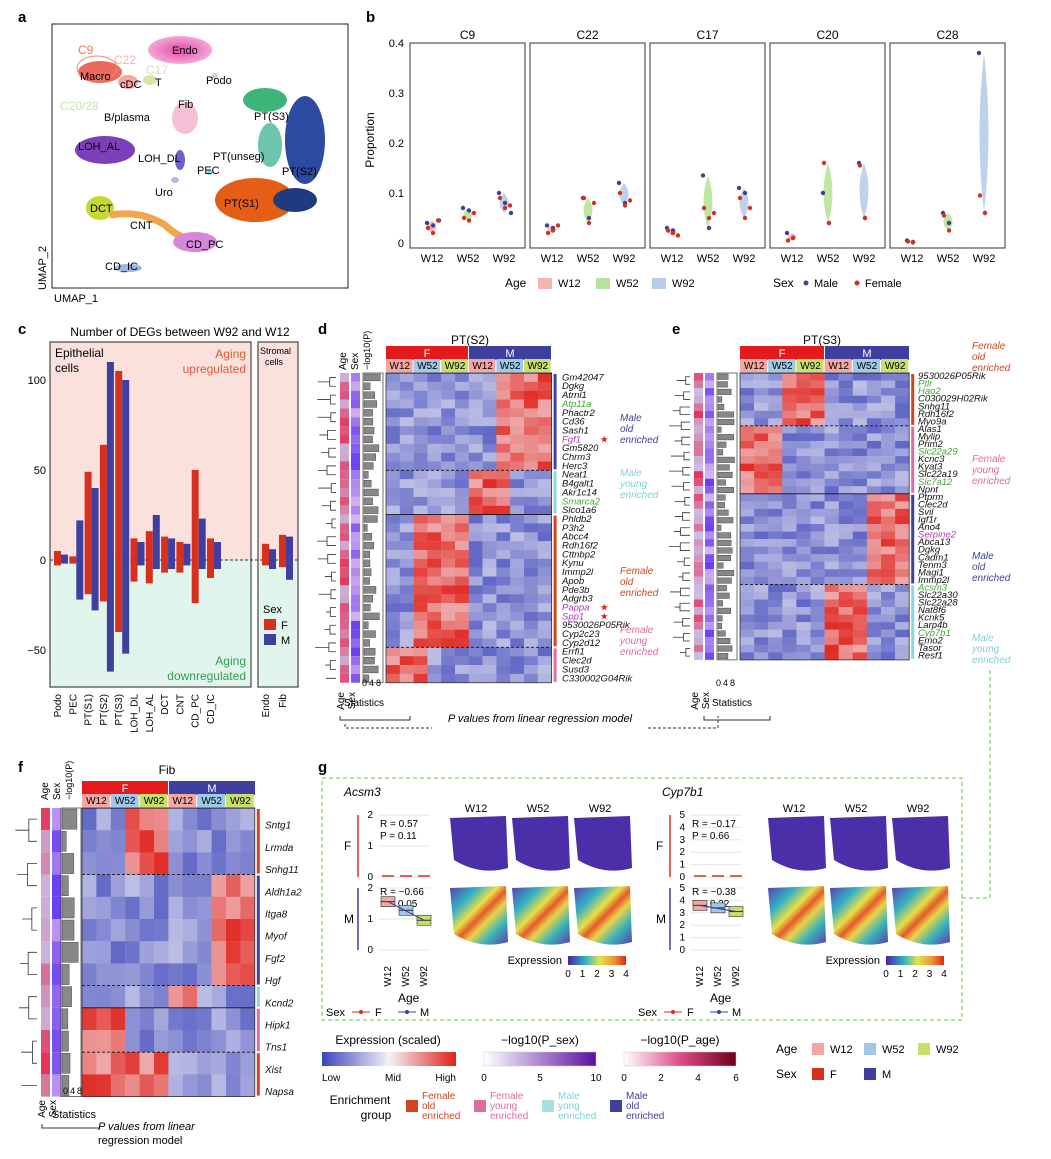  What do you see at coordinates (343, 361) in the screenshot?
I see `d-col-age: Age` at bounding box center [343, 361].